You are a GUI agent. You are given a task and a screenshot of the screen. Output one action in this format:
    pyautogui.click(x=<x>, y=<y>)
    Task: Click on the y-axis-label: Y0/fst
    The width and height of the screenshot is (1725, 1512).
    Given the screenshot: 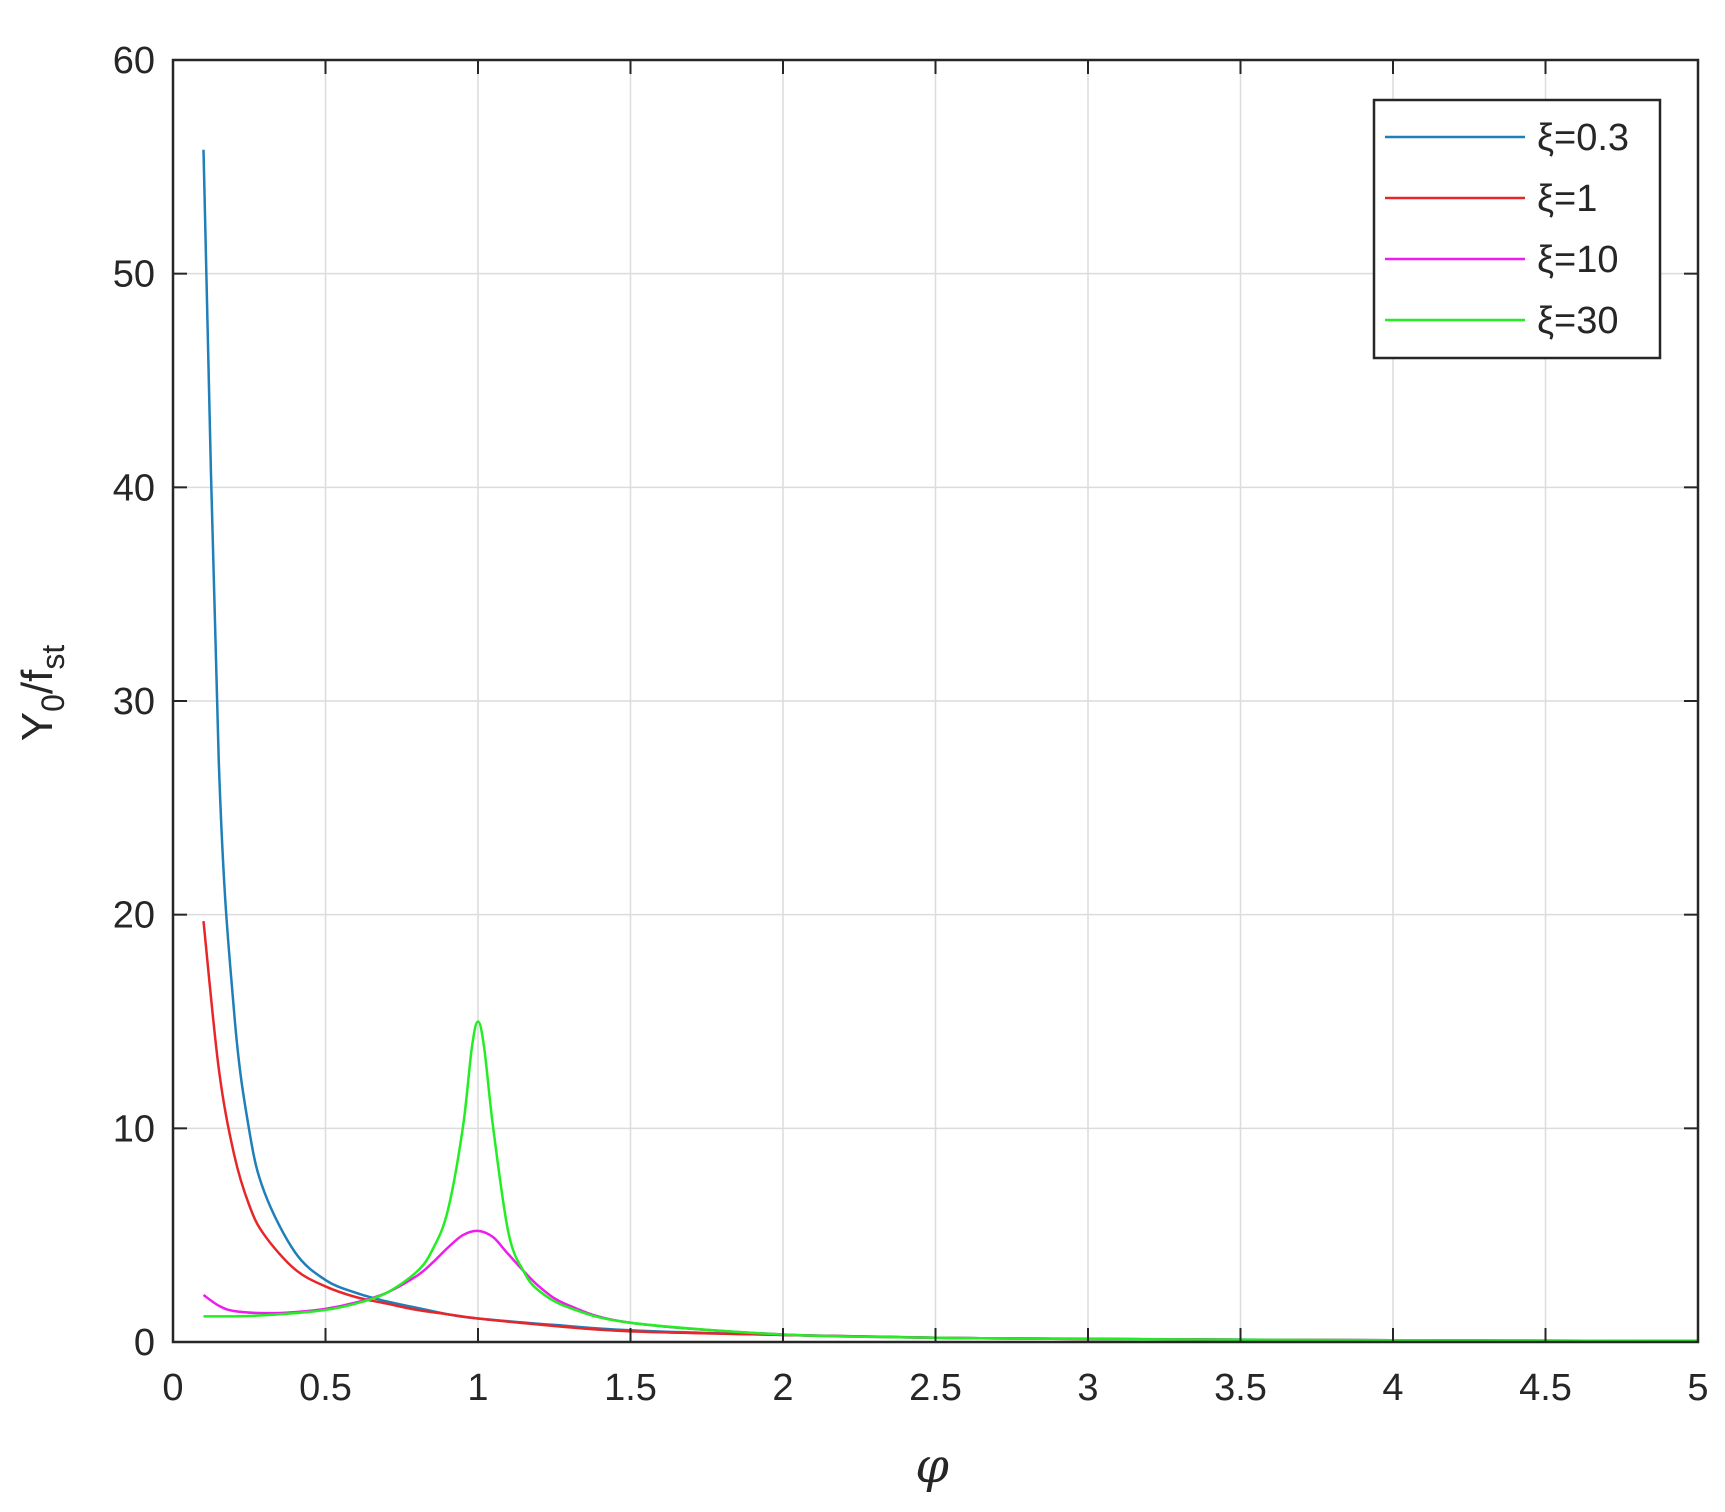 What is the action you would take?
    pyautogui.click(x=42, y=693)
    